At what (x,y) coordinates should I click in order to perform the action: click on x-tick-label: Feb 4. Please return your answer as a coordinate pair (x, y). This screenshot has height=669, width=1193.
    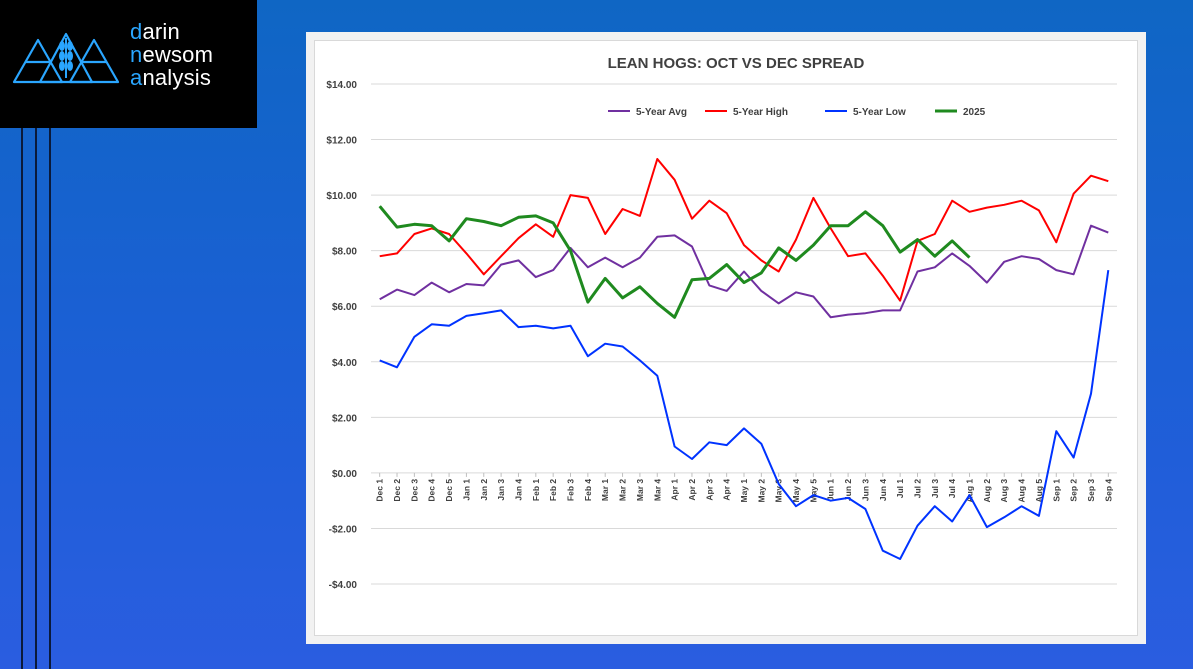
    Looking at the image, I should click on (588, 490).